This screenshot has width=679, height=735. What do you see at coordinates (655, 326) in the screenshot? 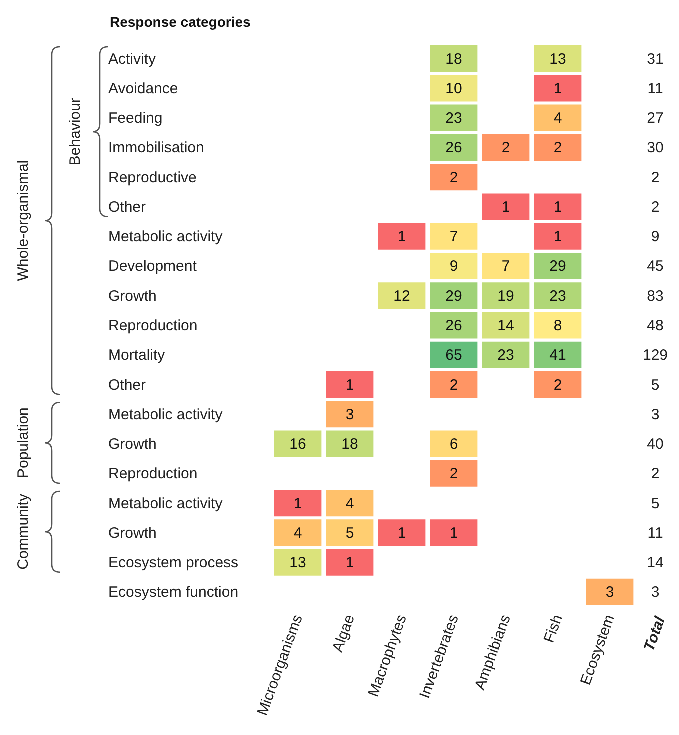
I see `y2-tick-label: 48` at bounding box center [655, 326].